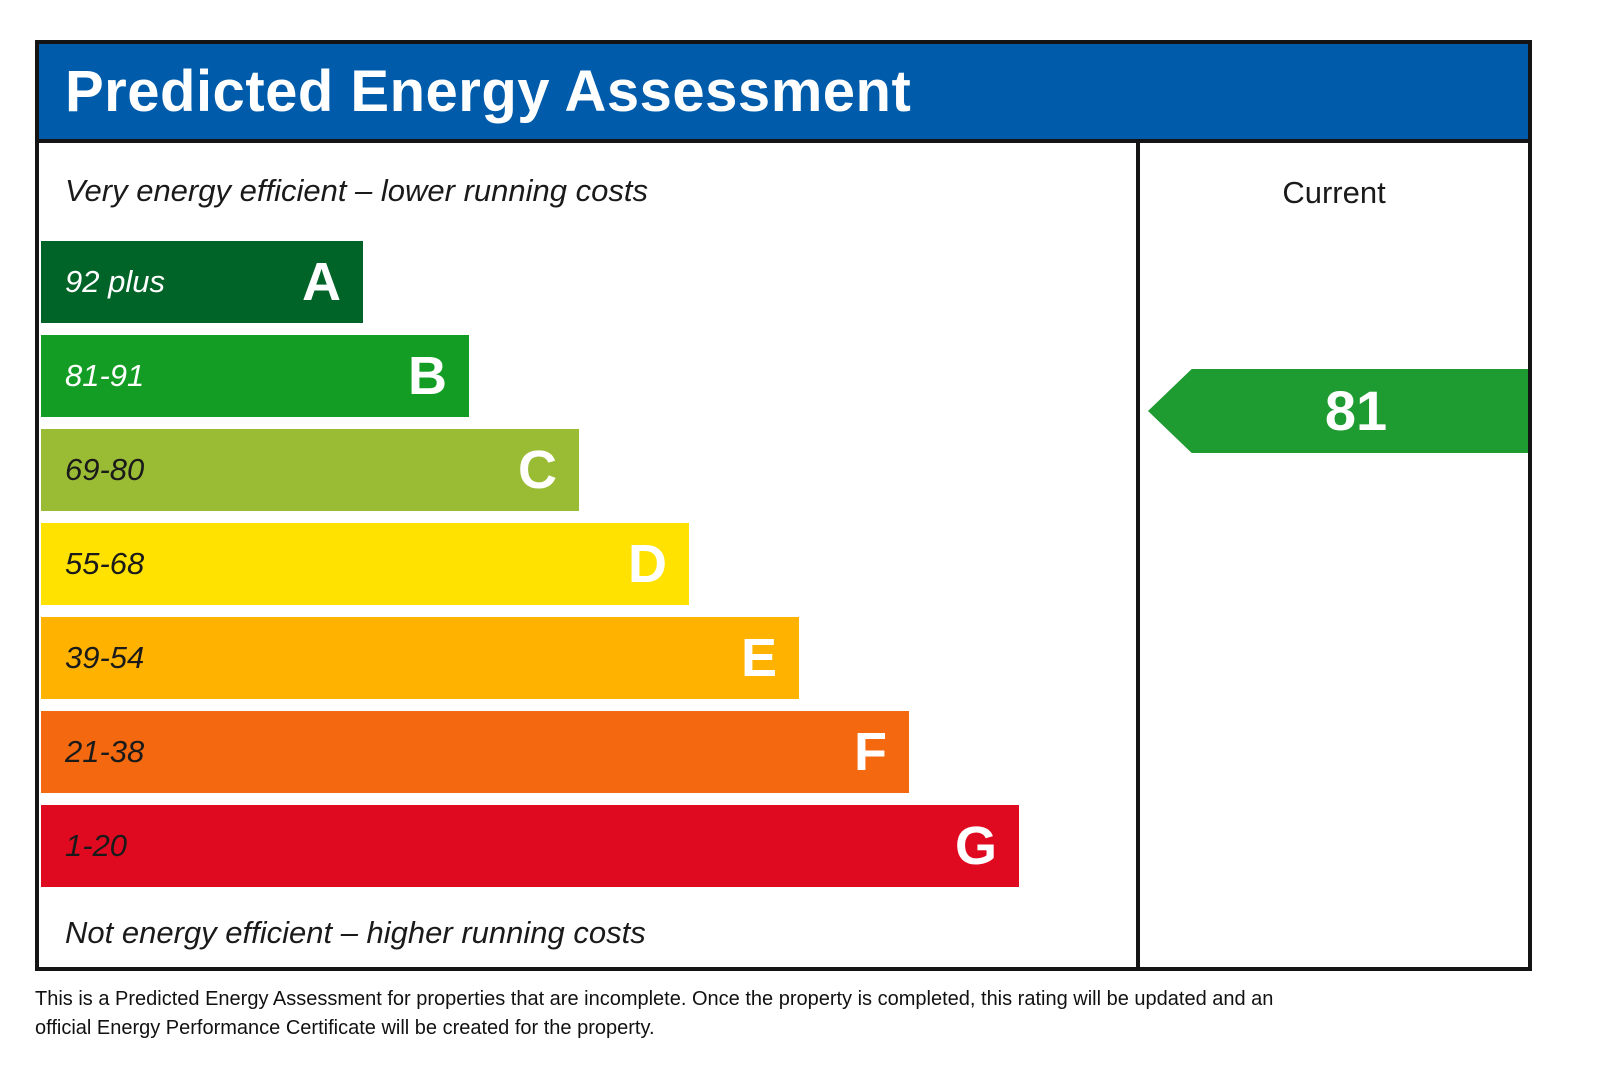 This screenshot has height=1067, width=1600. Describe the element at coordinates (105, 563) in the screenshot. I see `band-range-label: 55-68` at that location.